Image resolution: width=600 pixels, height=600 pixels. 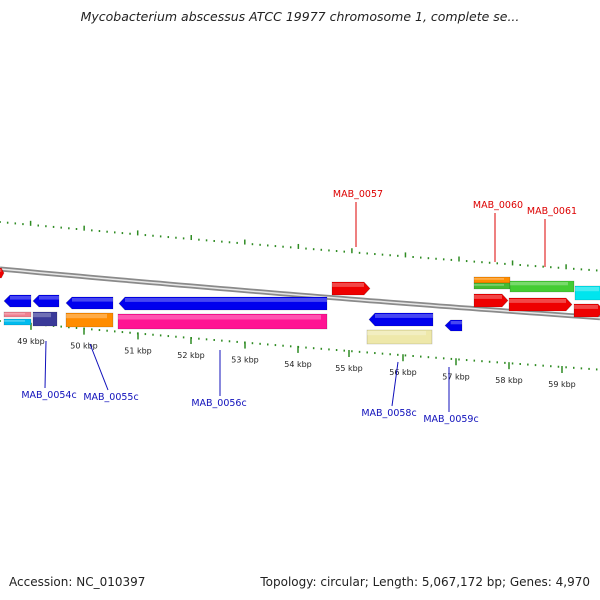 What do you see at coordinates (498, 205) in the screenshot?
I see `gene-label-mab-0060: MAB_0060` at bounding box center [498, 205].